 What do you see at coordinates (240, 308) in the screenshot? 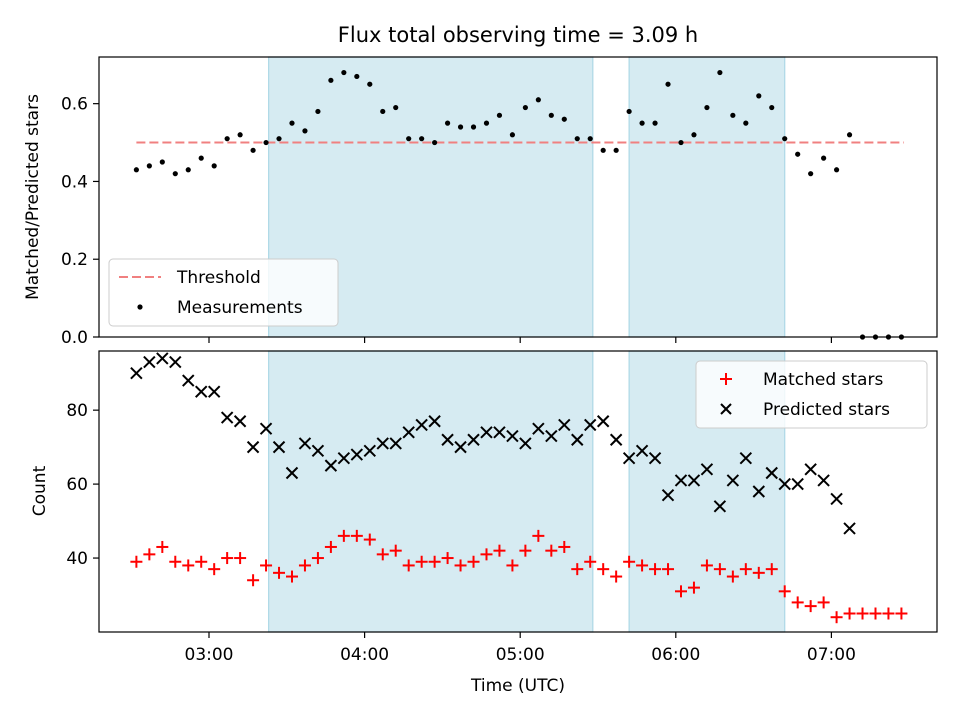
I see `legend-measurements-label: Measurements` at bounding box center [240, 308].